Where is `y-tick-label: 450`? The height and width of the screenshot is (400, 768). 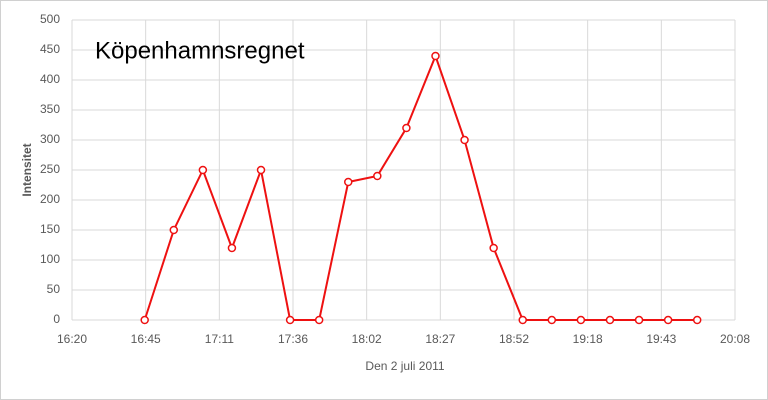
y-tick-label: 450 is located at coordinates (50, 49).